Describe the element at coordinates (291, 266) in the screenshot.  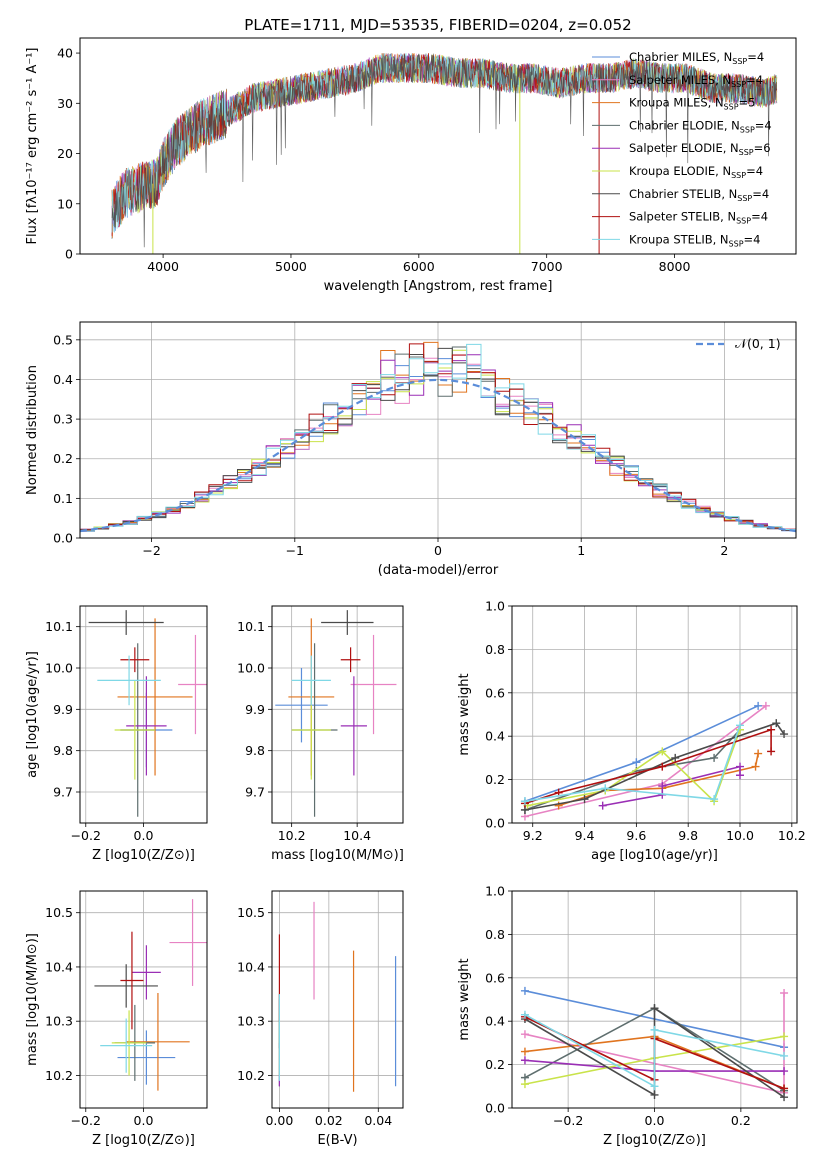
I see `x-tick-label: 5000` at that location.